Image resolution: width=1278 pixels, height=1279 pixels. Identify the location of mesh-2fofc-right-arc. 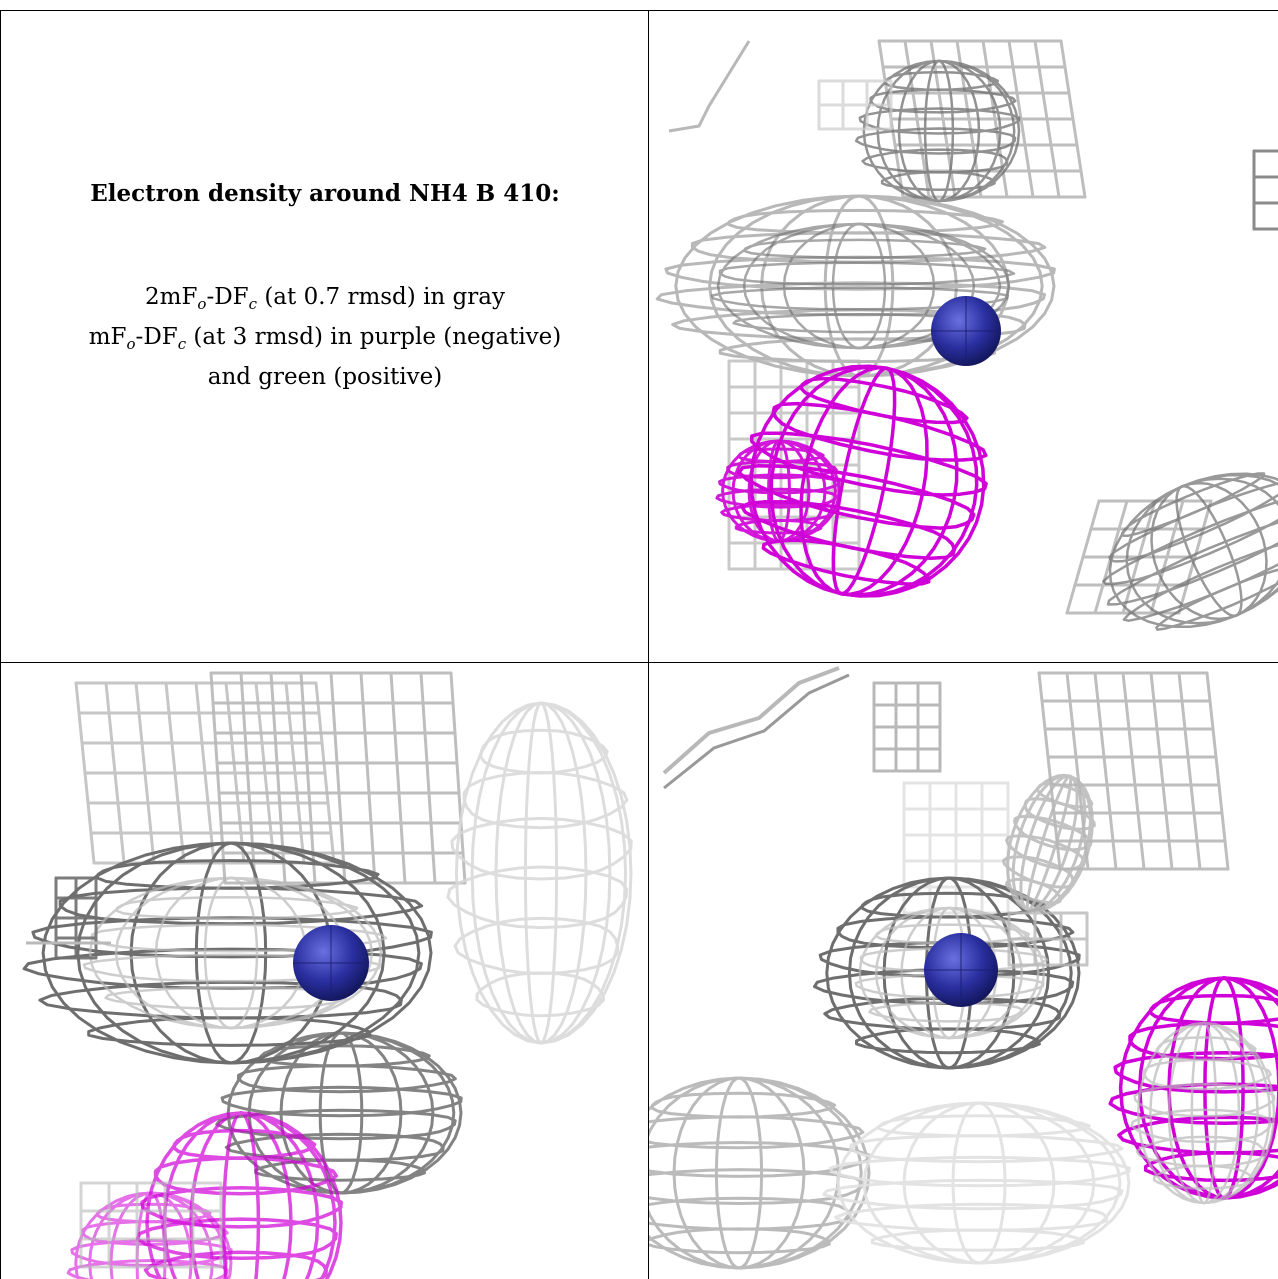
(1190, 551).